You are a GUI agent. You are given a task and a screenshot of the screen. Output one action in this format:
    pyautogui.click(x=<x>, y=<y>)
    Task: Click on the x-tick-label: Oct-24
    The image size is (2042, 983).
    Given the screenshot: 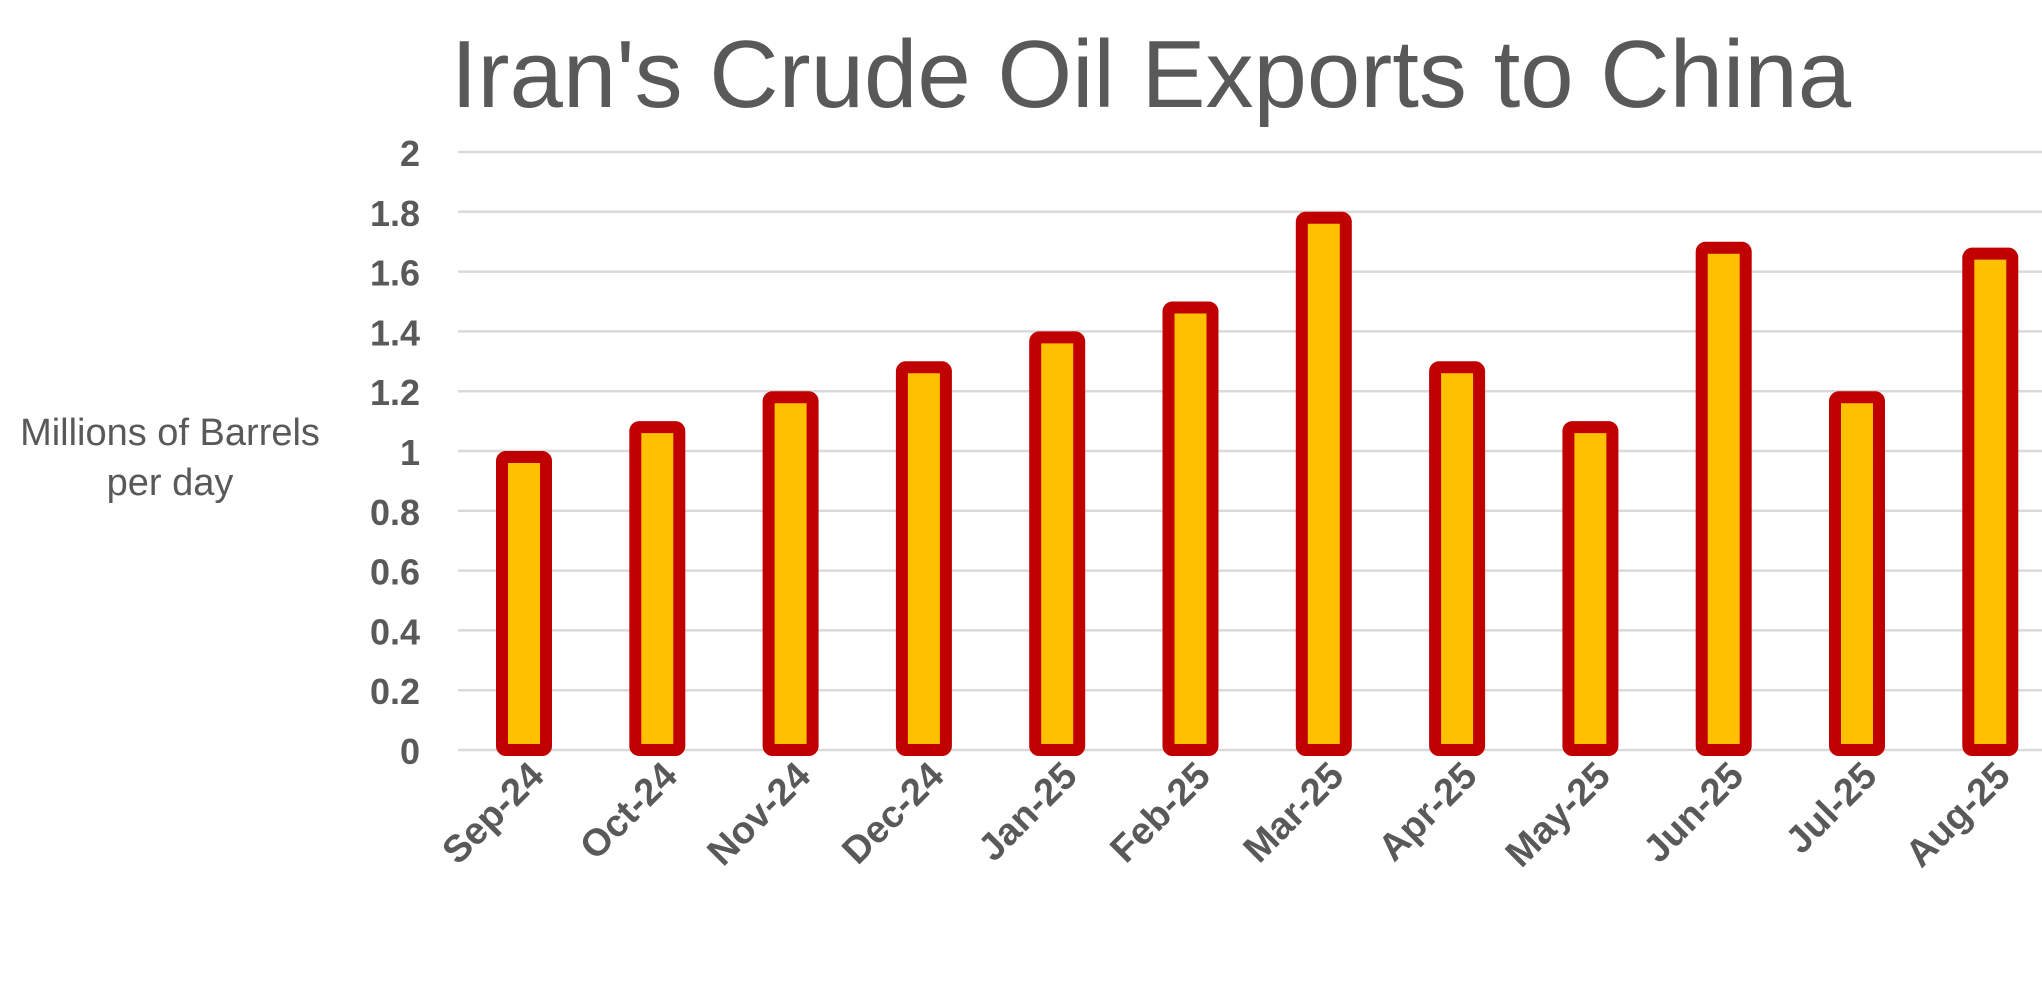 What is the action you would take?
    pyautogui.click(x=628, y=811)
    